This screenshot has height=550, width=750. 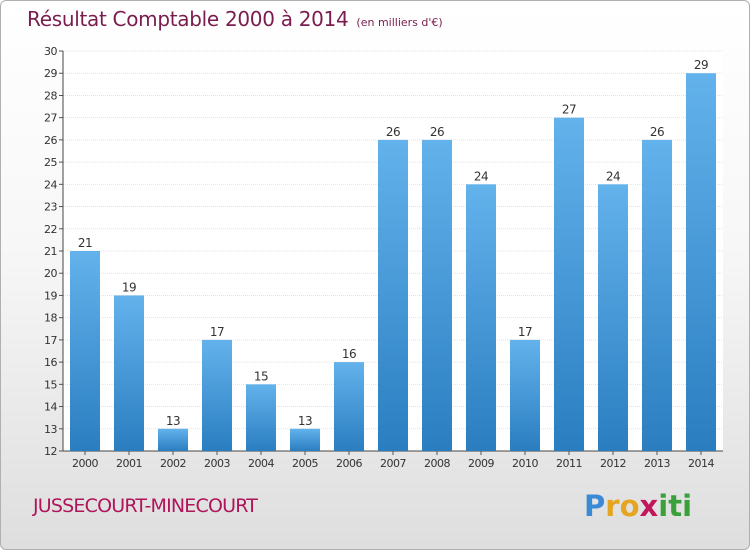 What do you see at coordinates (657, 463) in the screenshot?
I see `x-tick-label: 2013` at bounding box center [657, 463].